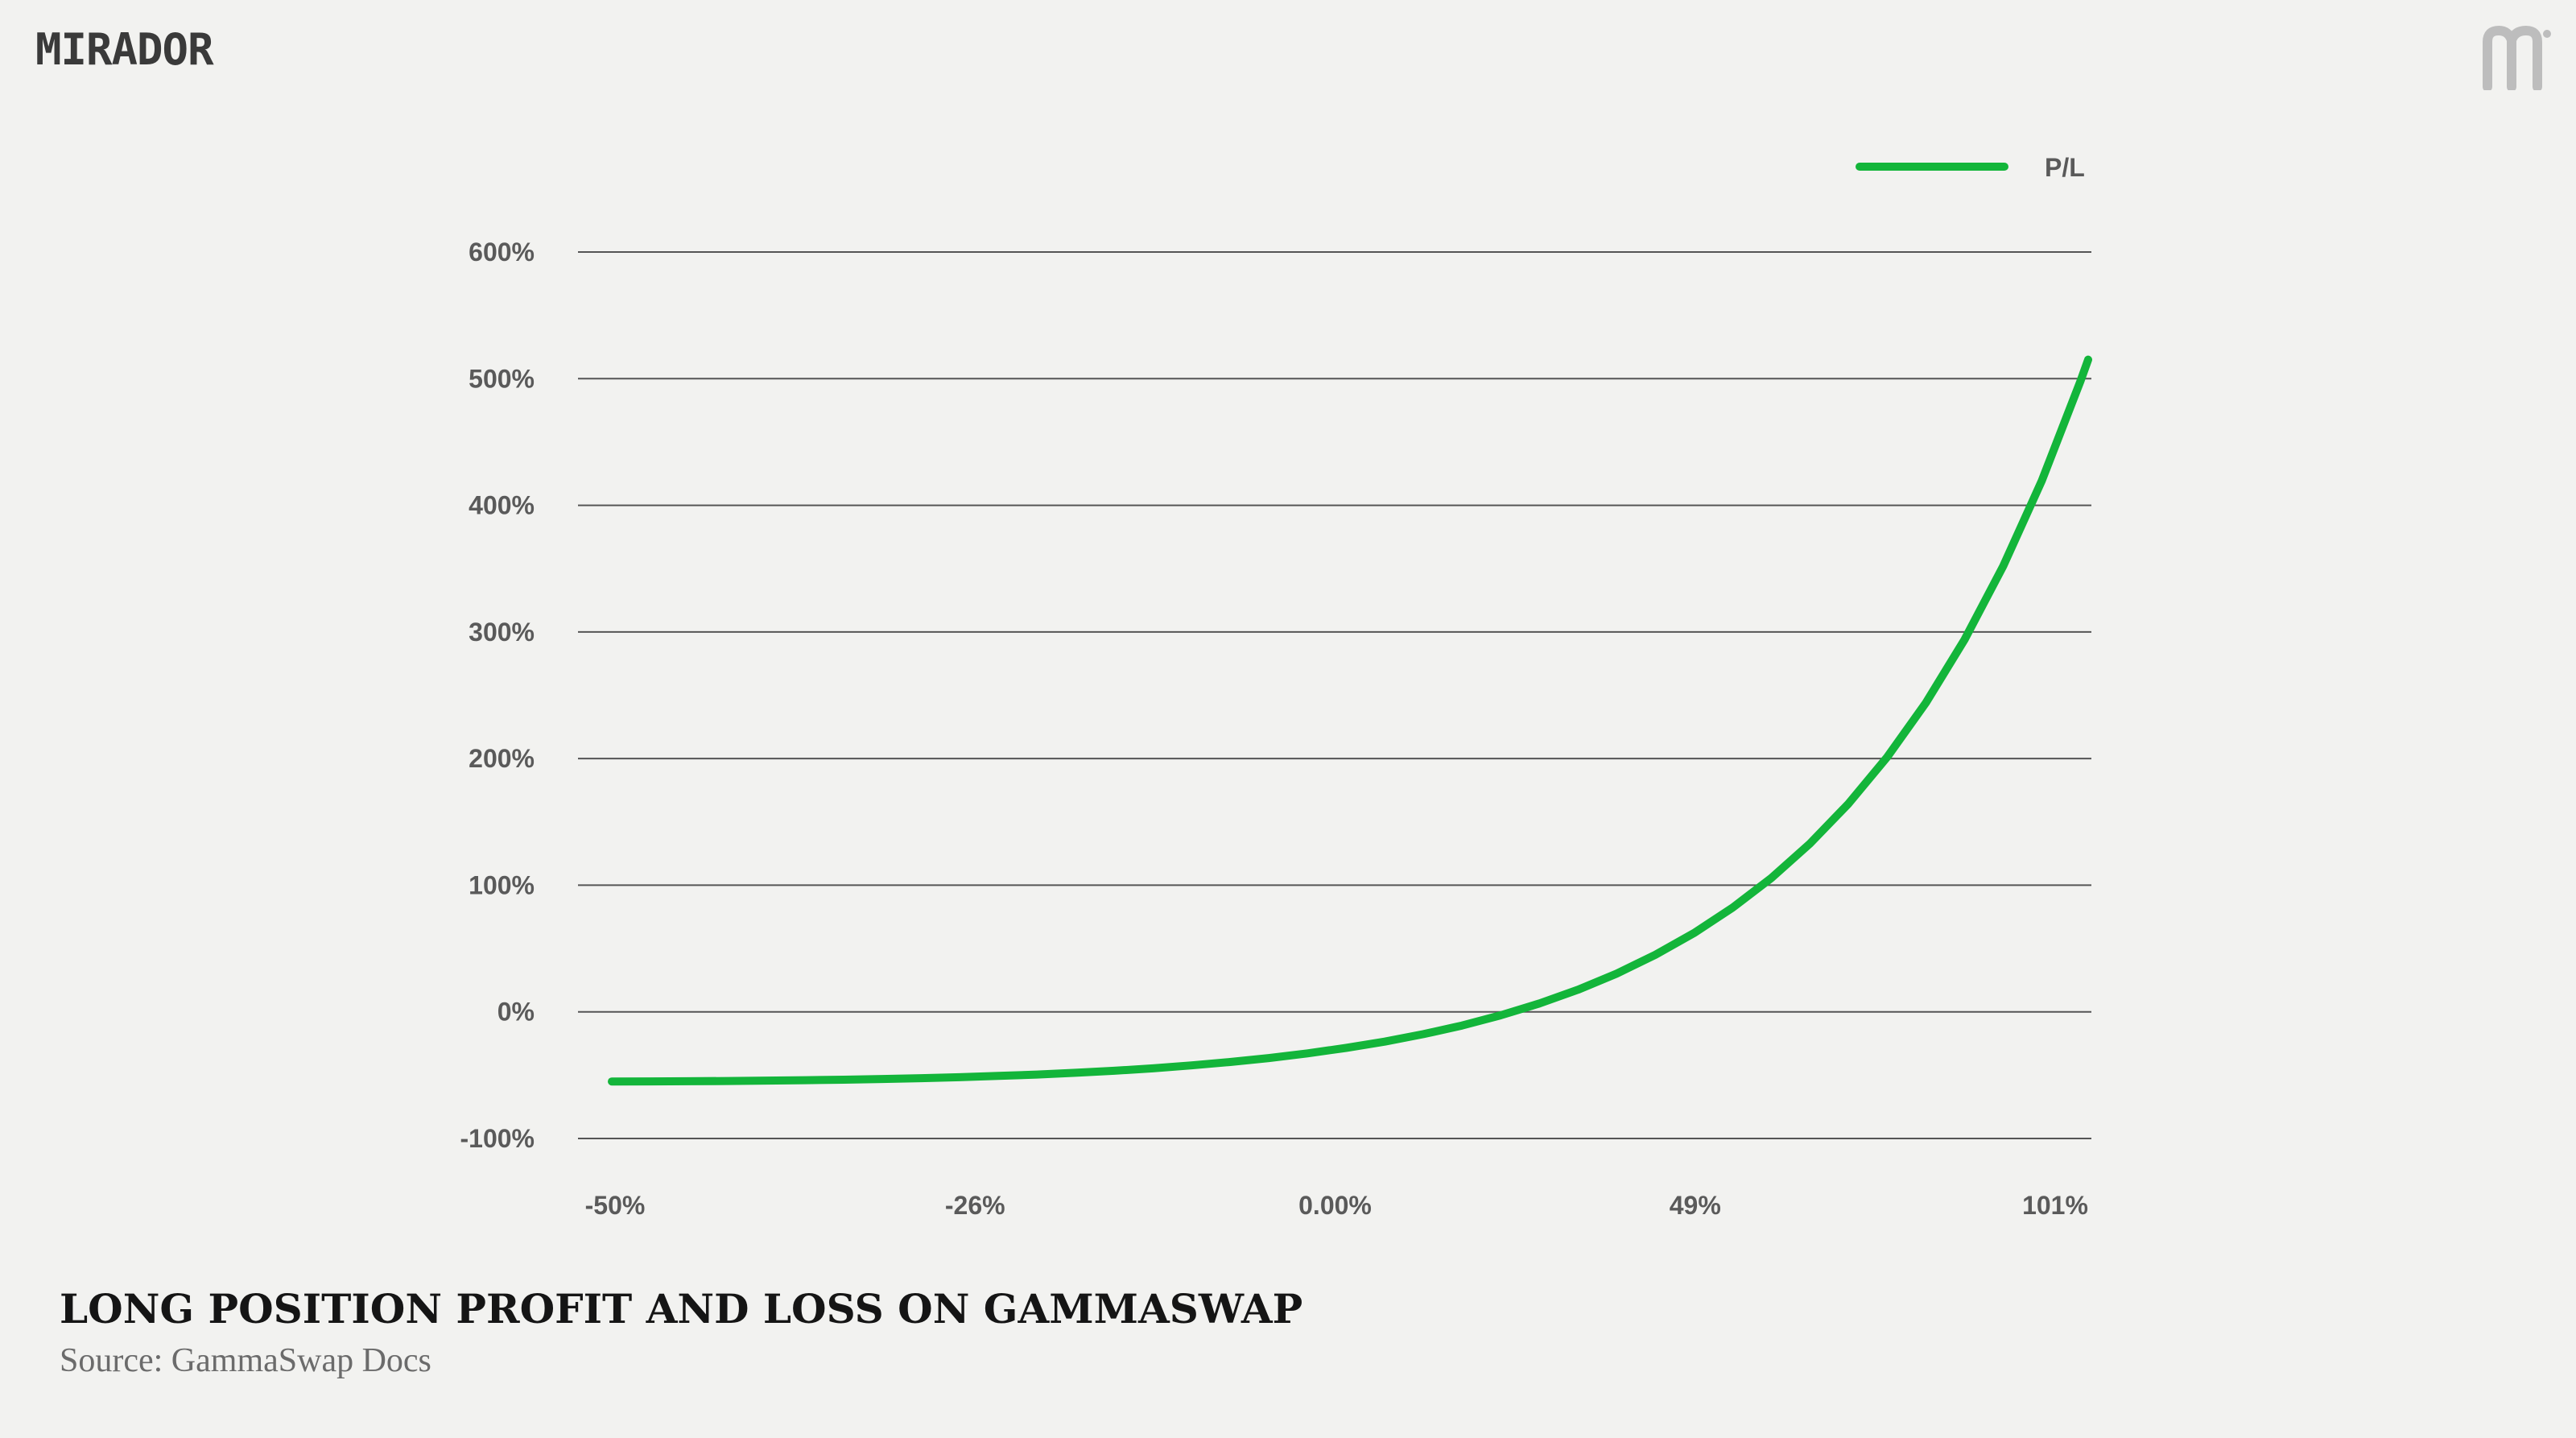  What do you see at coordinates (516, 1012) in the screenshot?
I see `y-tick-label: 0%` at bounding box center [516, 1012].